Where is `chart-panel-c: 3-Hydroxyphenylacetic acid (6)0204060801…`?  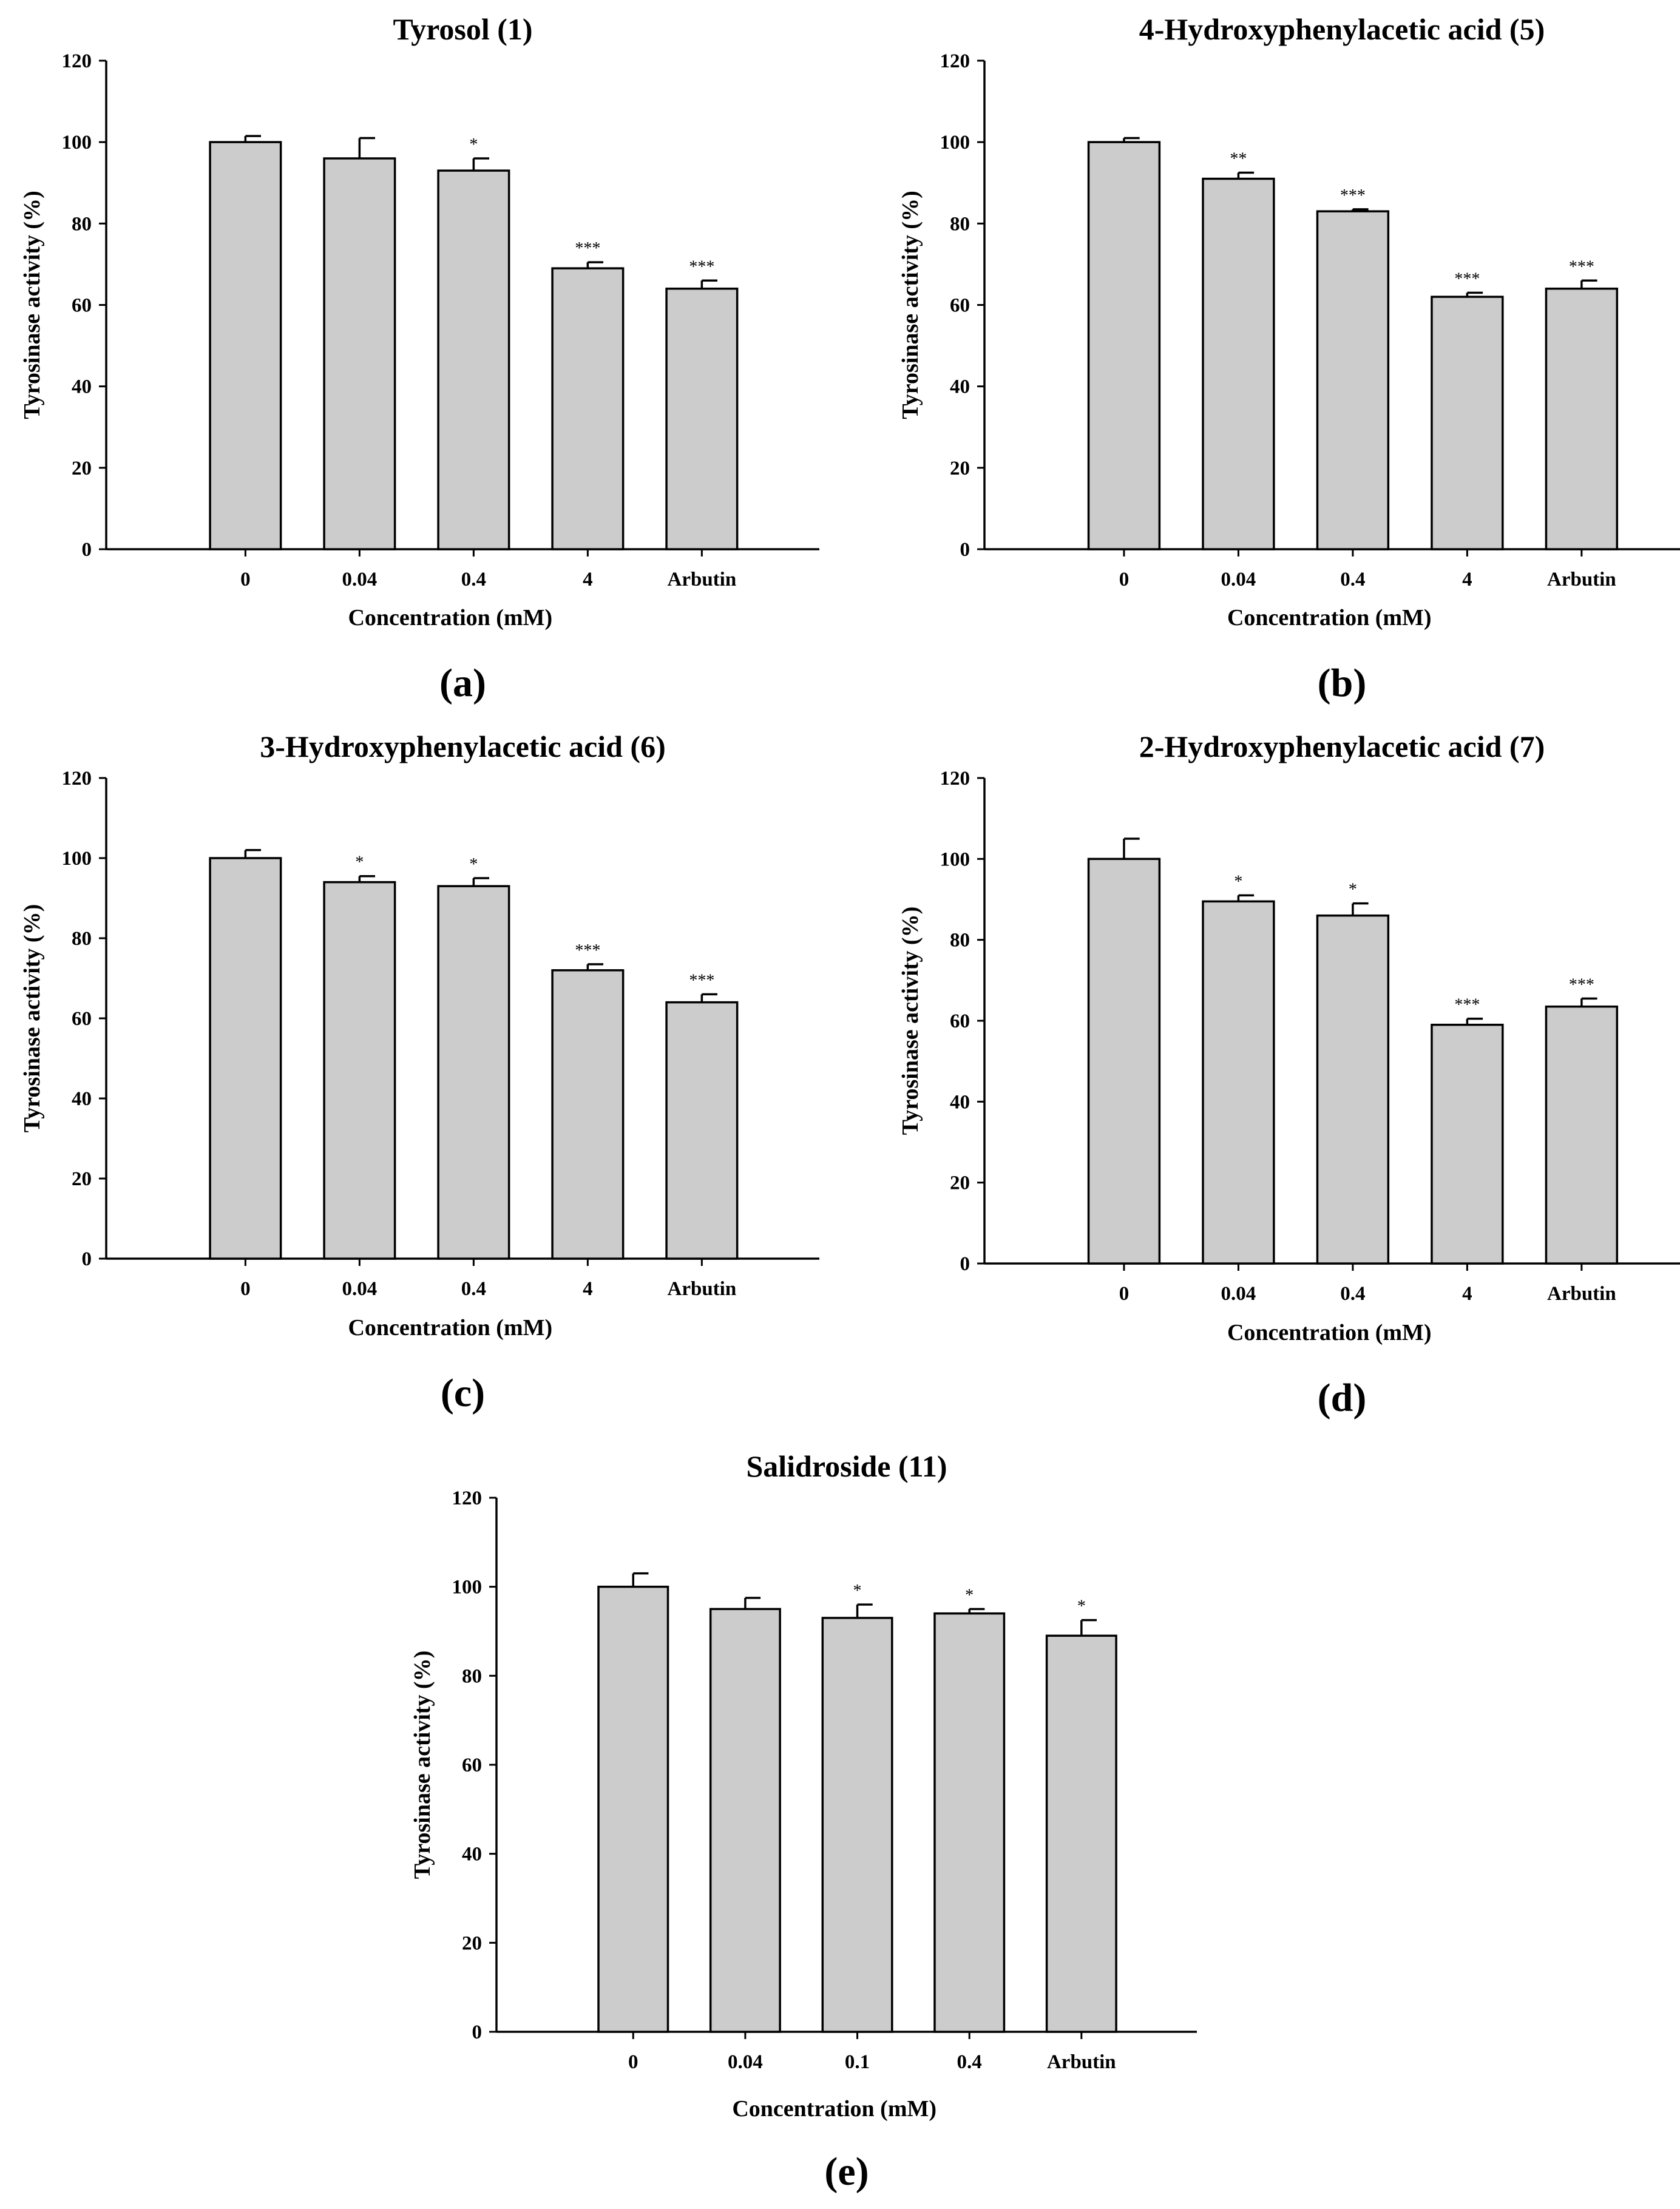 chart-panel-c: 3-Hydroxyphenylacetic acid (6)0204060801… is located at coordinates (419, 1072).